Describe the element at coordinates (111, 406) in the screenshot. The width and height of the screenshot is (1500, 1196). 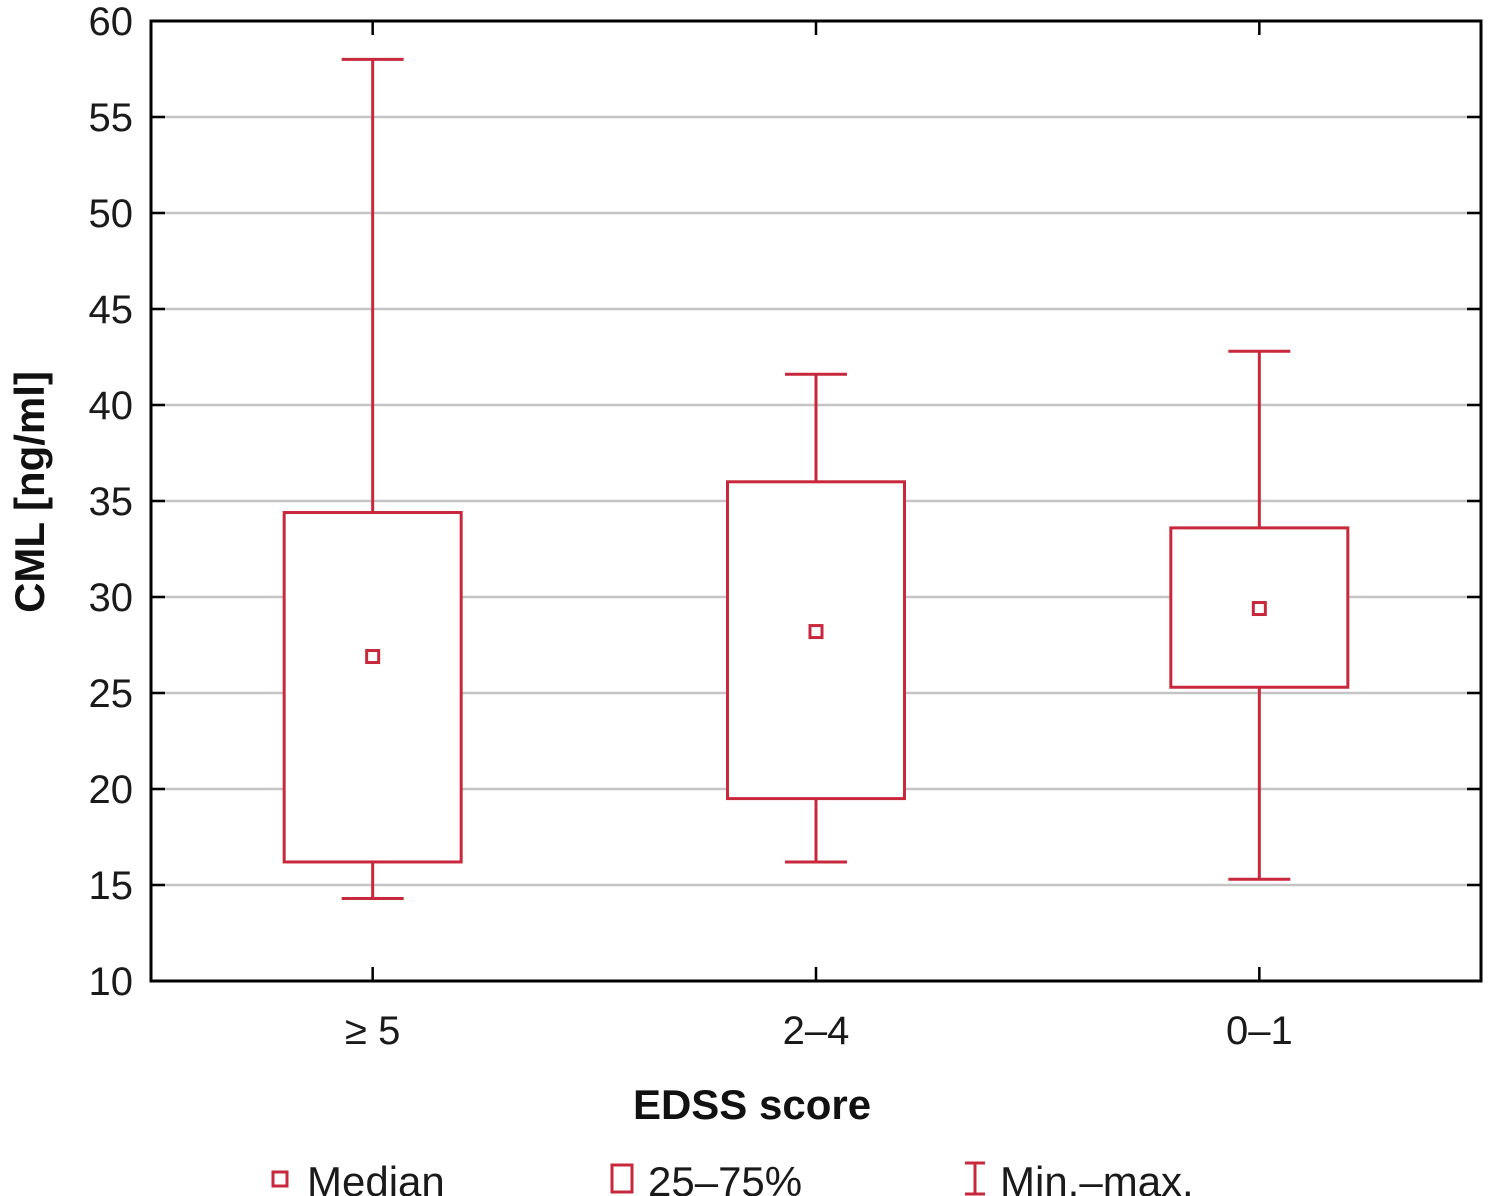
I see `y-tick-label: 40` at that location.